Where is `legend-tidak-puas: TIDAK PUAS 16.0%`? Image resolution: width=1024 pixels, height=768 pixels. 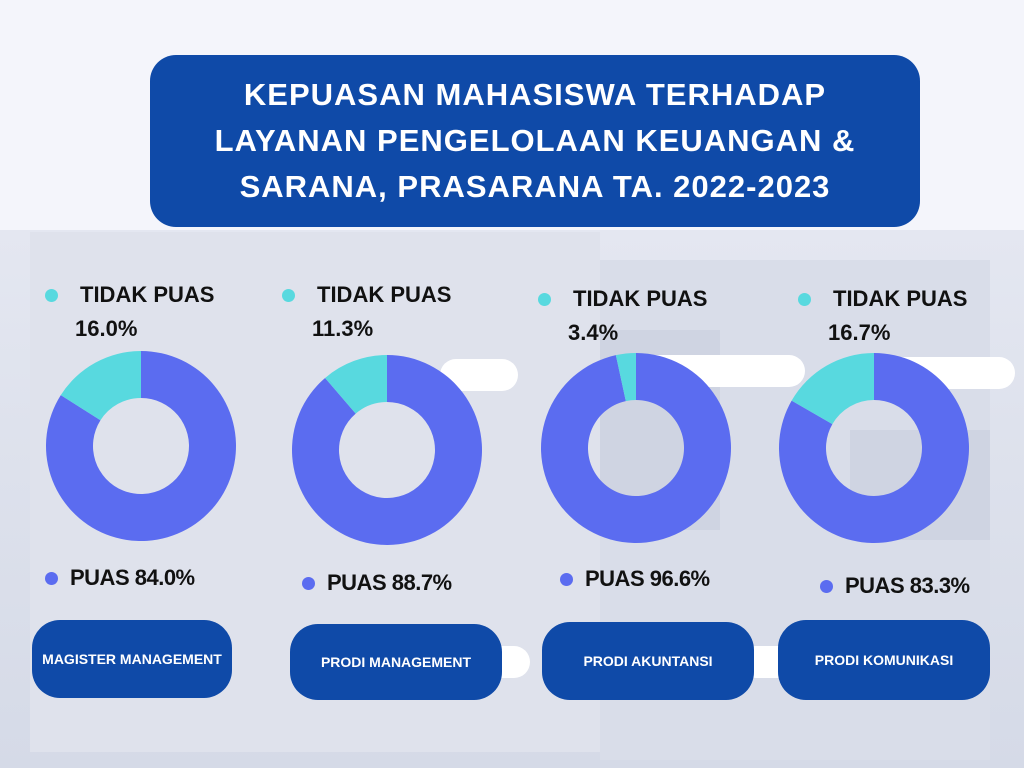 legend-tidak-puas: TIDAK PUAS 16.0% is located at coordinates (145, 312).